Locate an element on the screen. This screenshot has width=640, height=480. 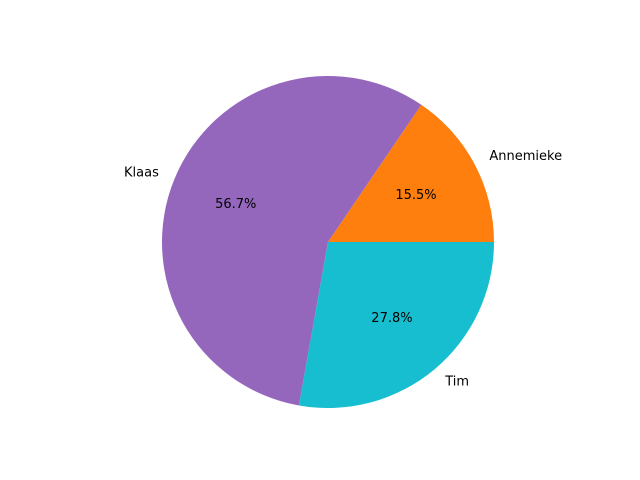
pie-slice-annemieke is located at coordinates (411, 173).